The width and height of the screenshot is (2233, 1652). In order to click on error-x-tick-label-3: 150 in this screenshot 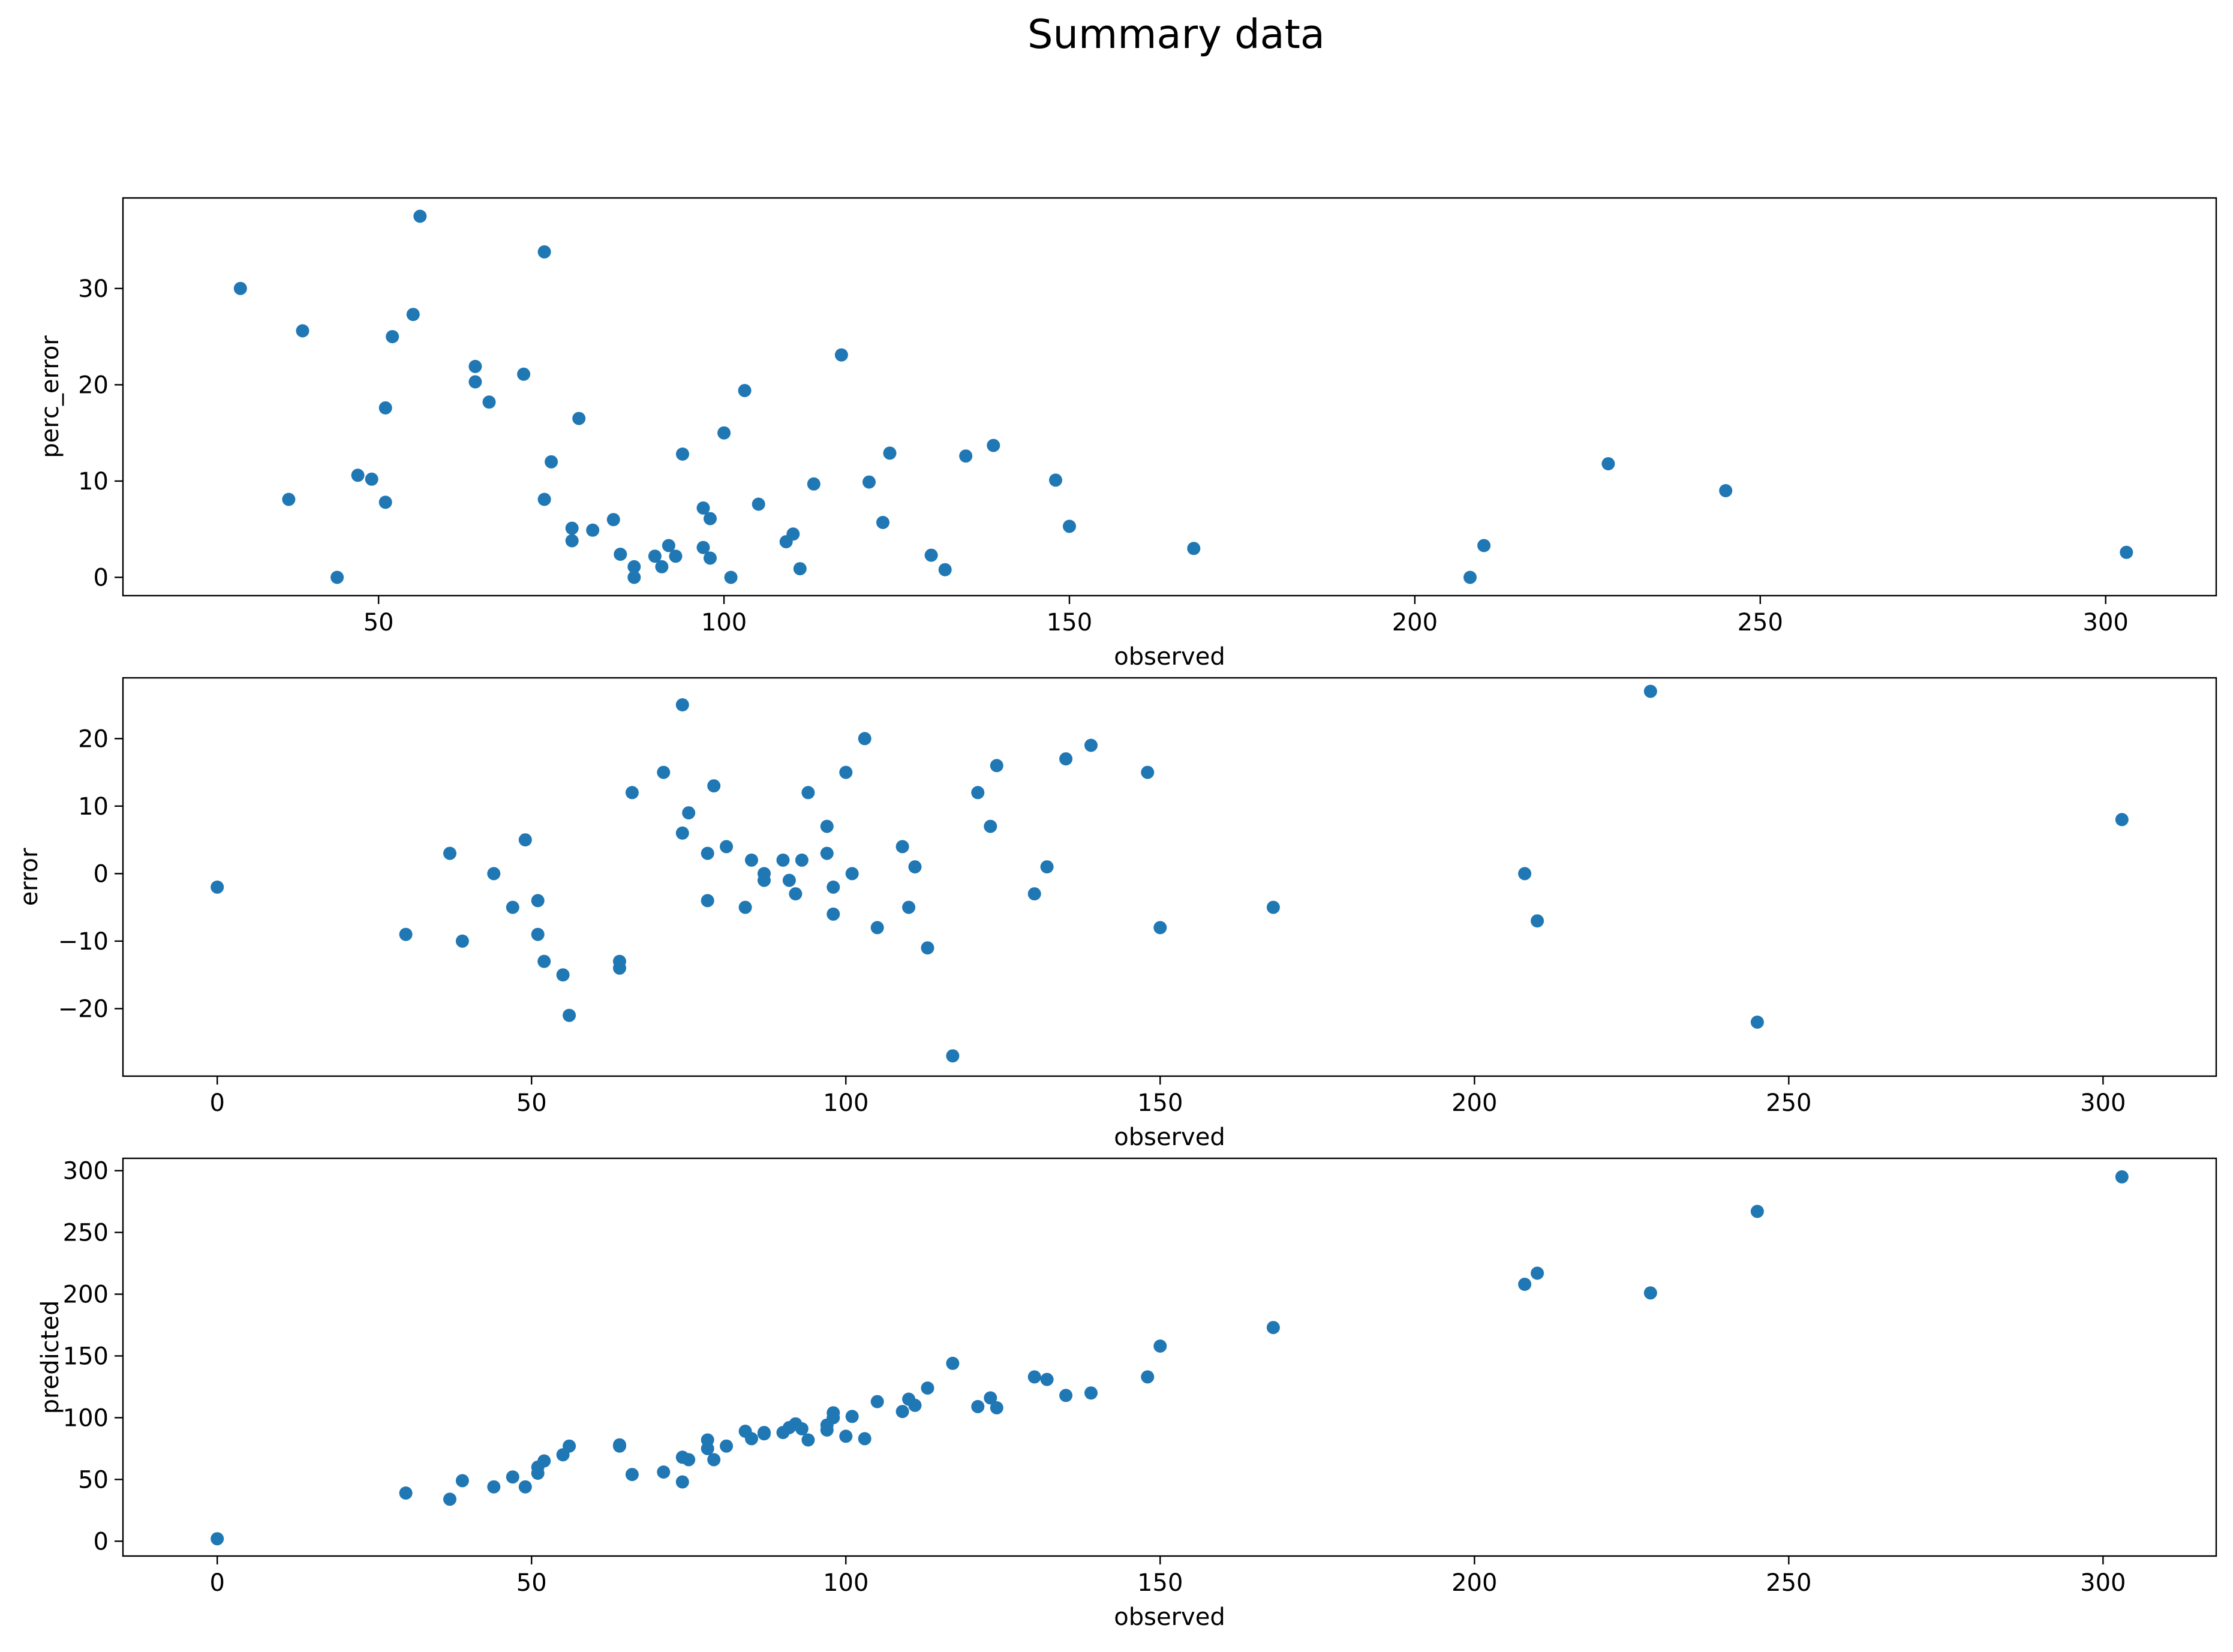, I will do `click(1160, 1103)`.